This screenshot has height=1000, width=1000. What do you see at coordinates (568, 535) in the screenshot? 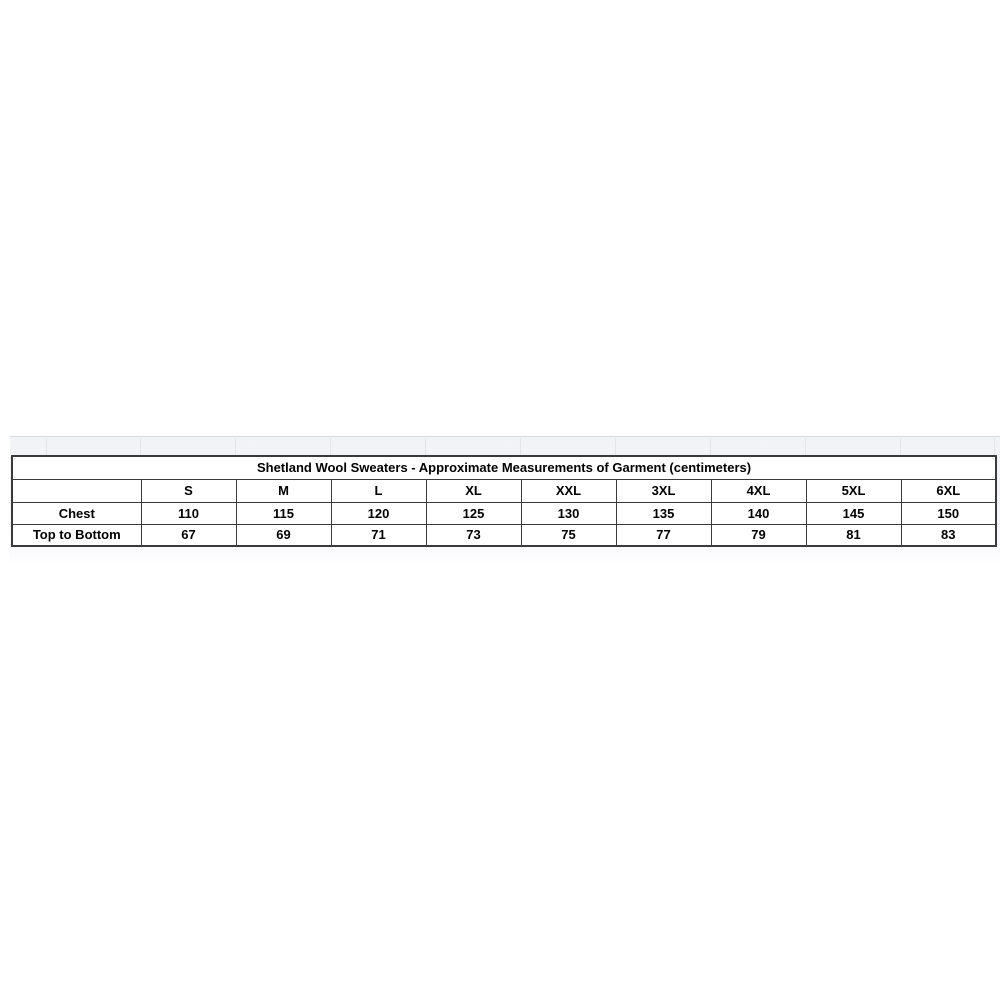
I see `measurement-cell: 75` at bounding box center [568, 535].